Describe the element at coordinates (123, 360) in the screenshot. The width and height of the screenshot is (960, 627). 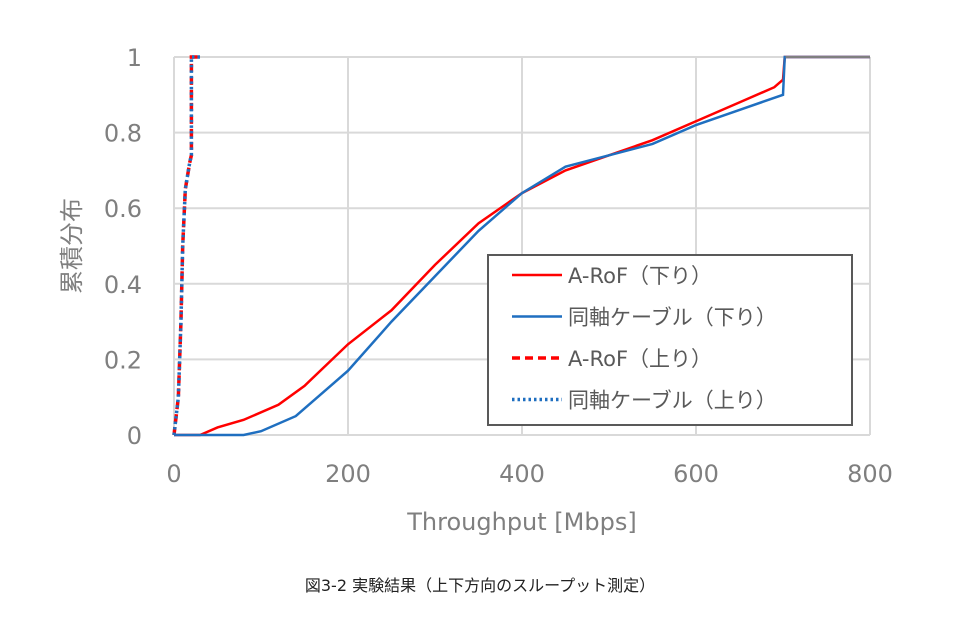
I see `y-tick-label: 0.2` at that location.